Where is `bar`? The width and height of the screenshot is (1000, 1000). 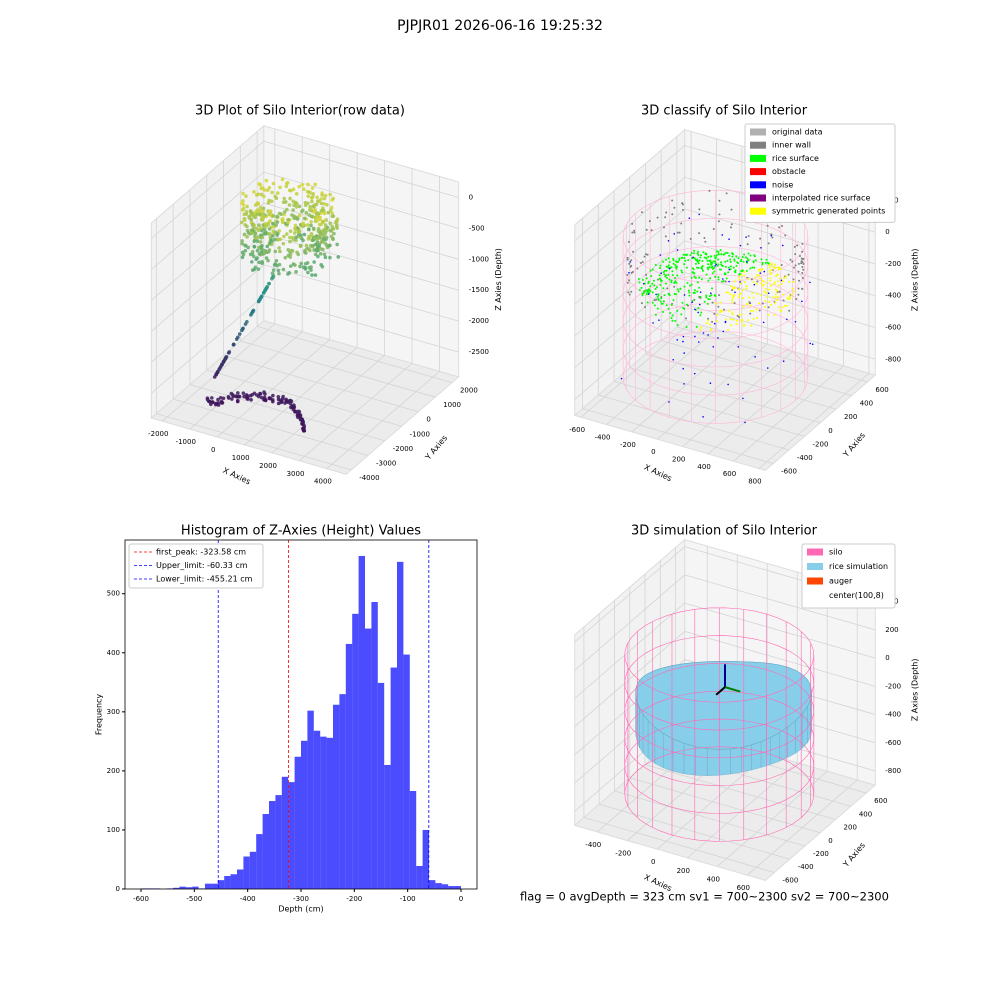
bar is located at coordinates (368, 758).